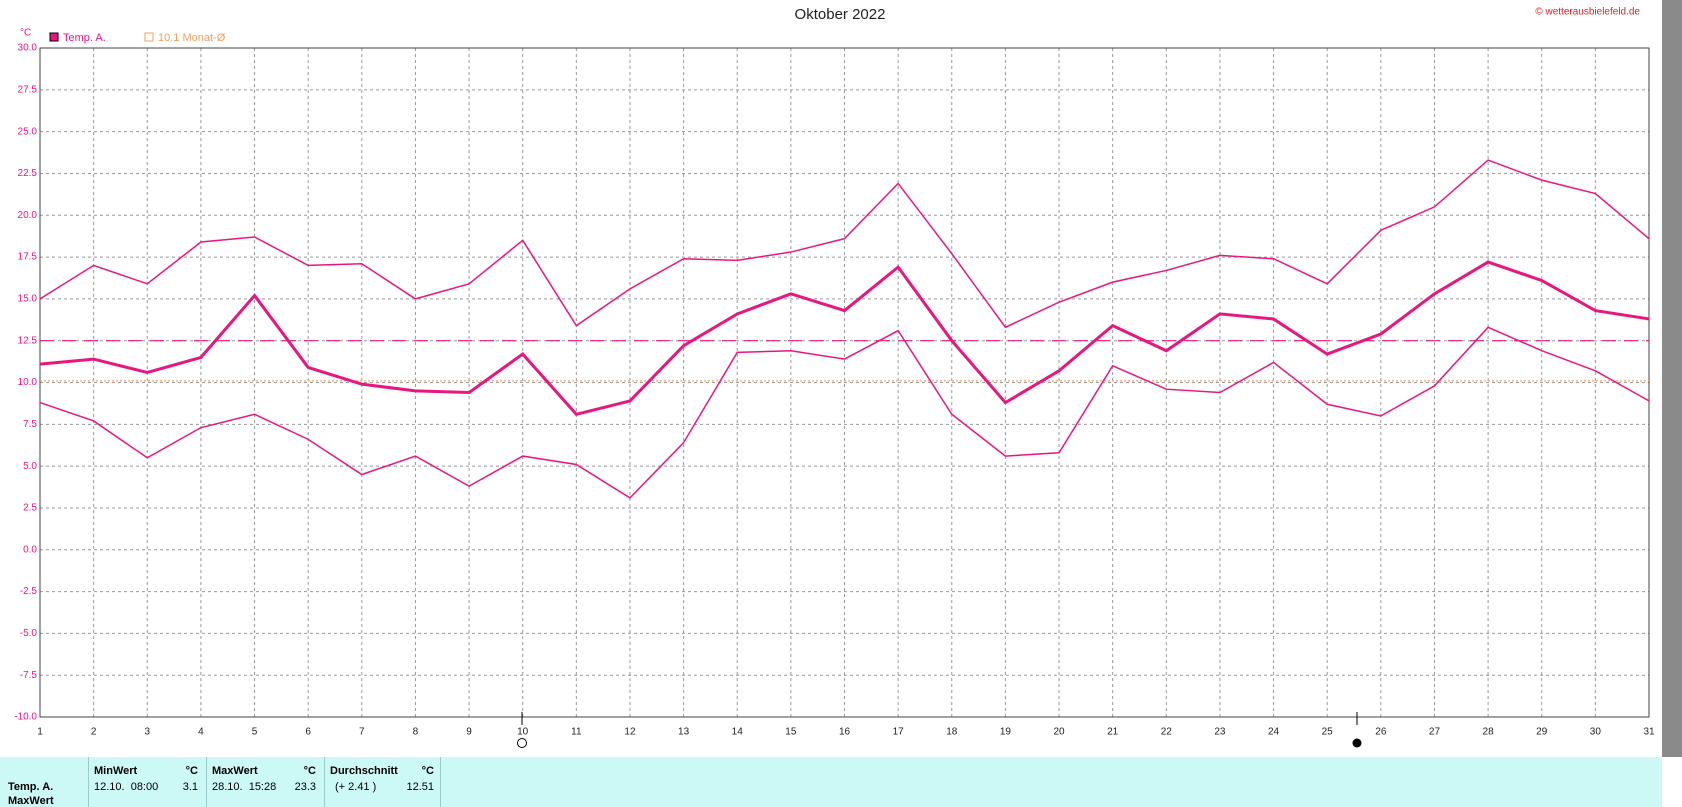  I want to click on cell-when: 12.10. 08:00, so click(126, 787).